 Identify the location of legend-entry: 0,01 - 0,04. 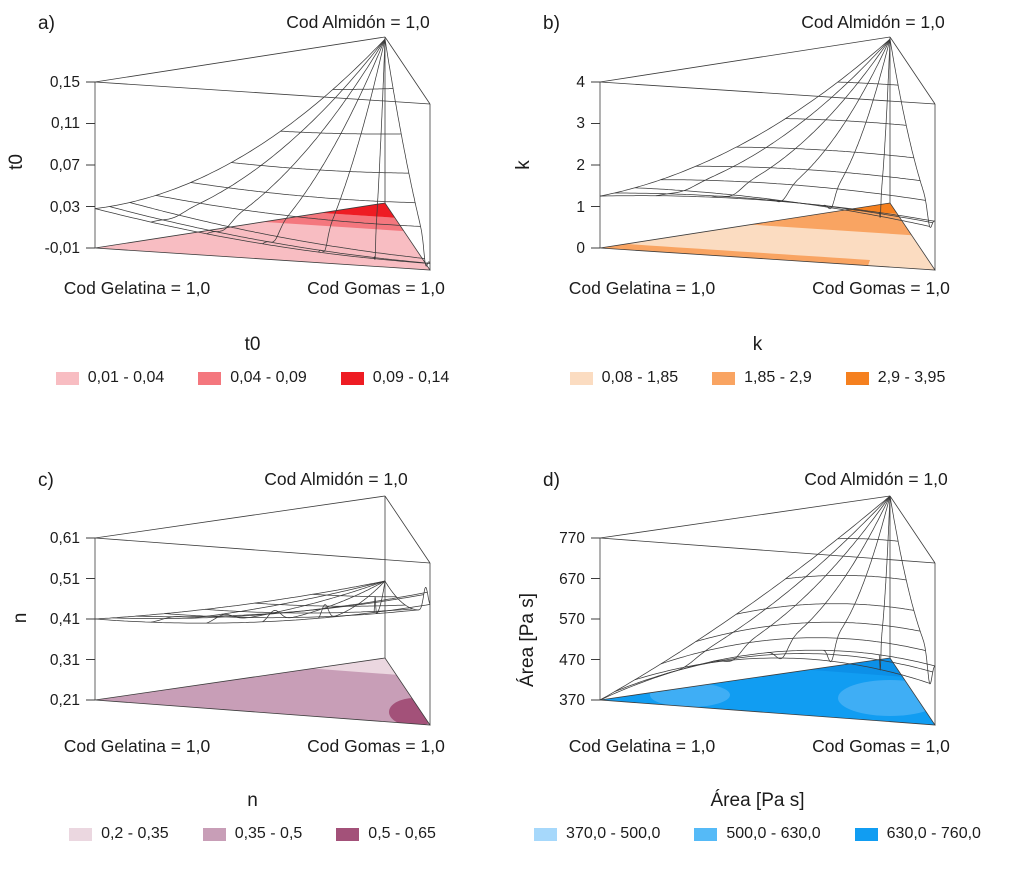
(110, 378).